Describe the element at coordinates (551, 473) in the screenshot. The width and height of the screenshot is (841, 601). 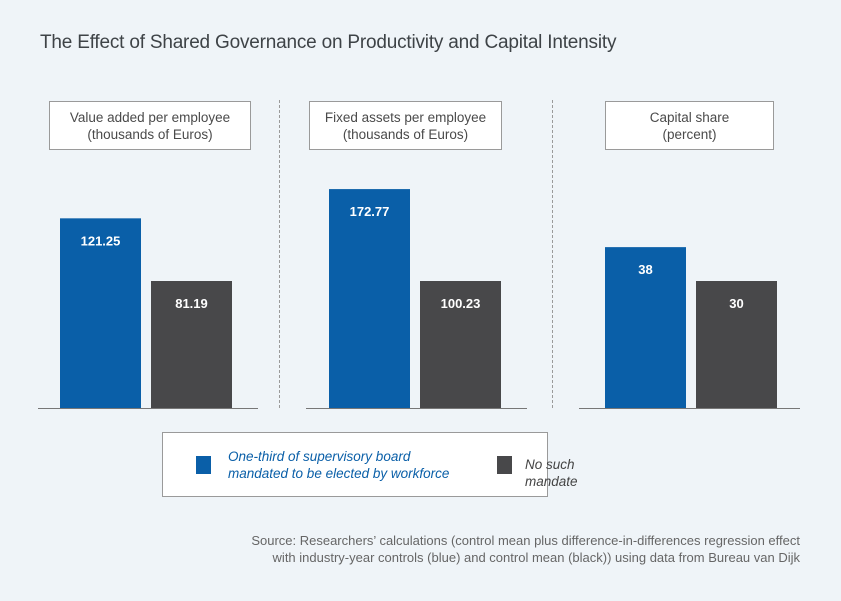
I see `legend-label-no-mandate: No such mandate` at that location.